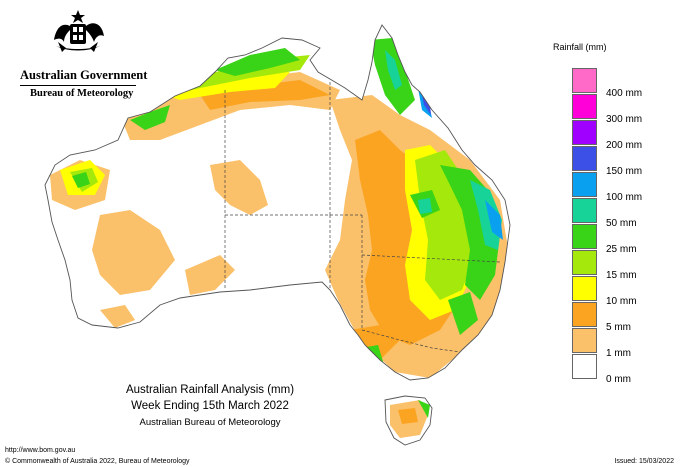  What do you see at coordinates (210, 390) in the screenshot?
I see `map-title: Australian Rainfall Analysis (mm)` at bounding box center [210, 390].